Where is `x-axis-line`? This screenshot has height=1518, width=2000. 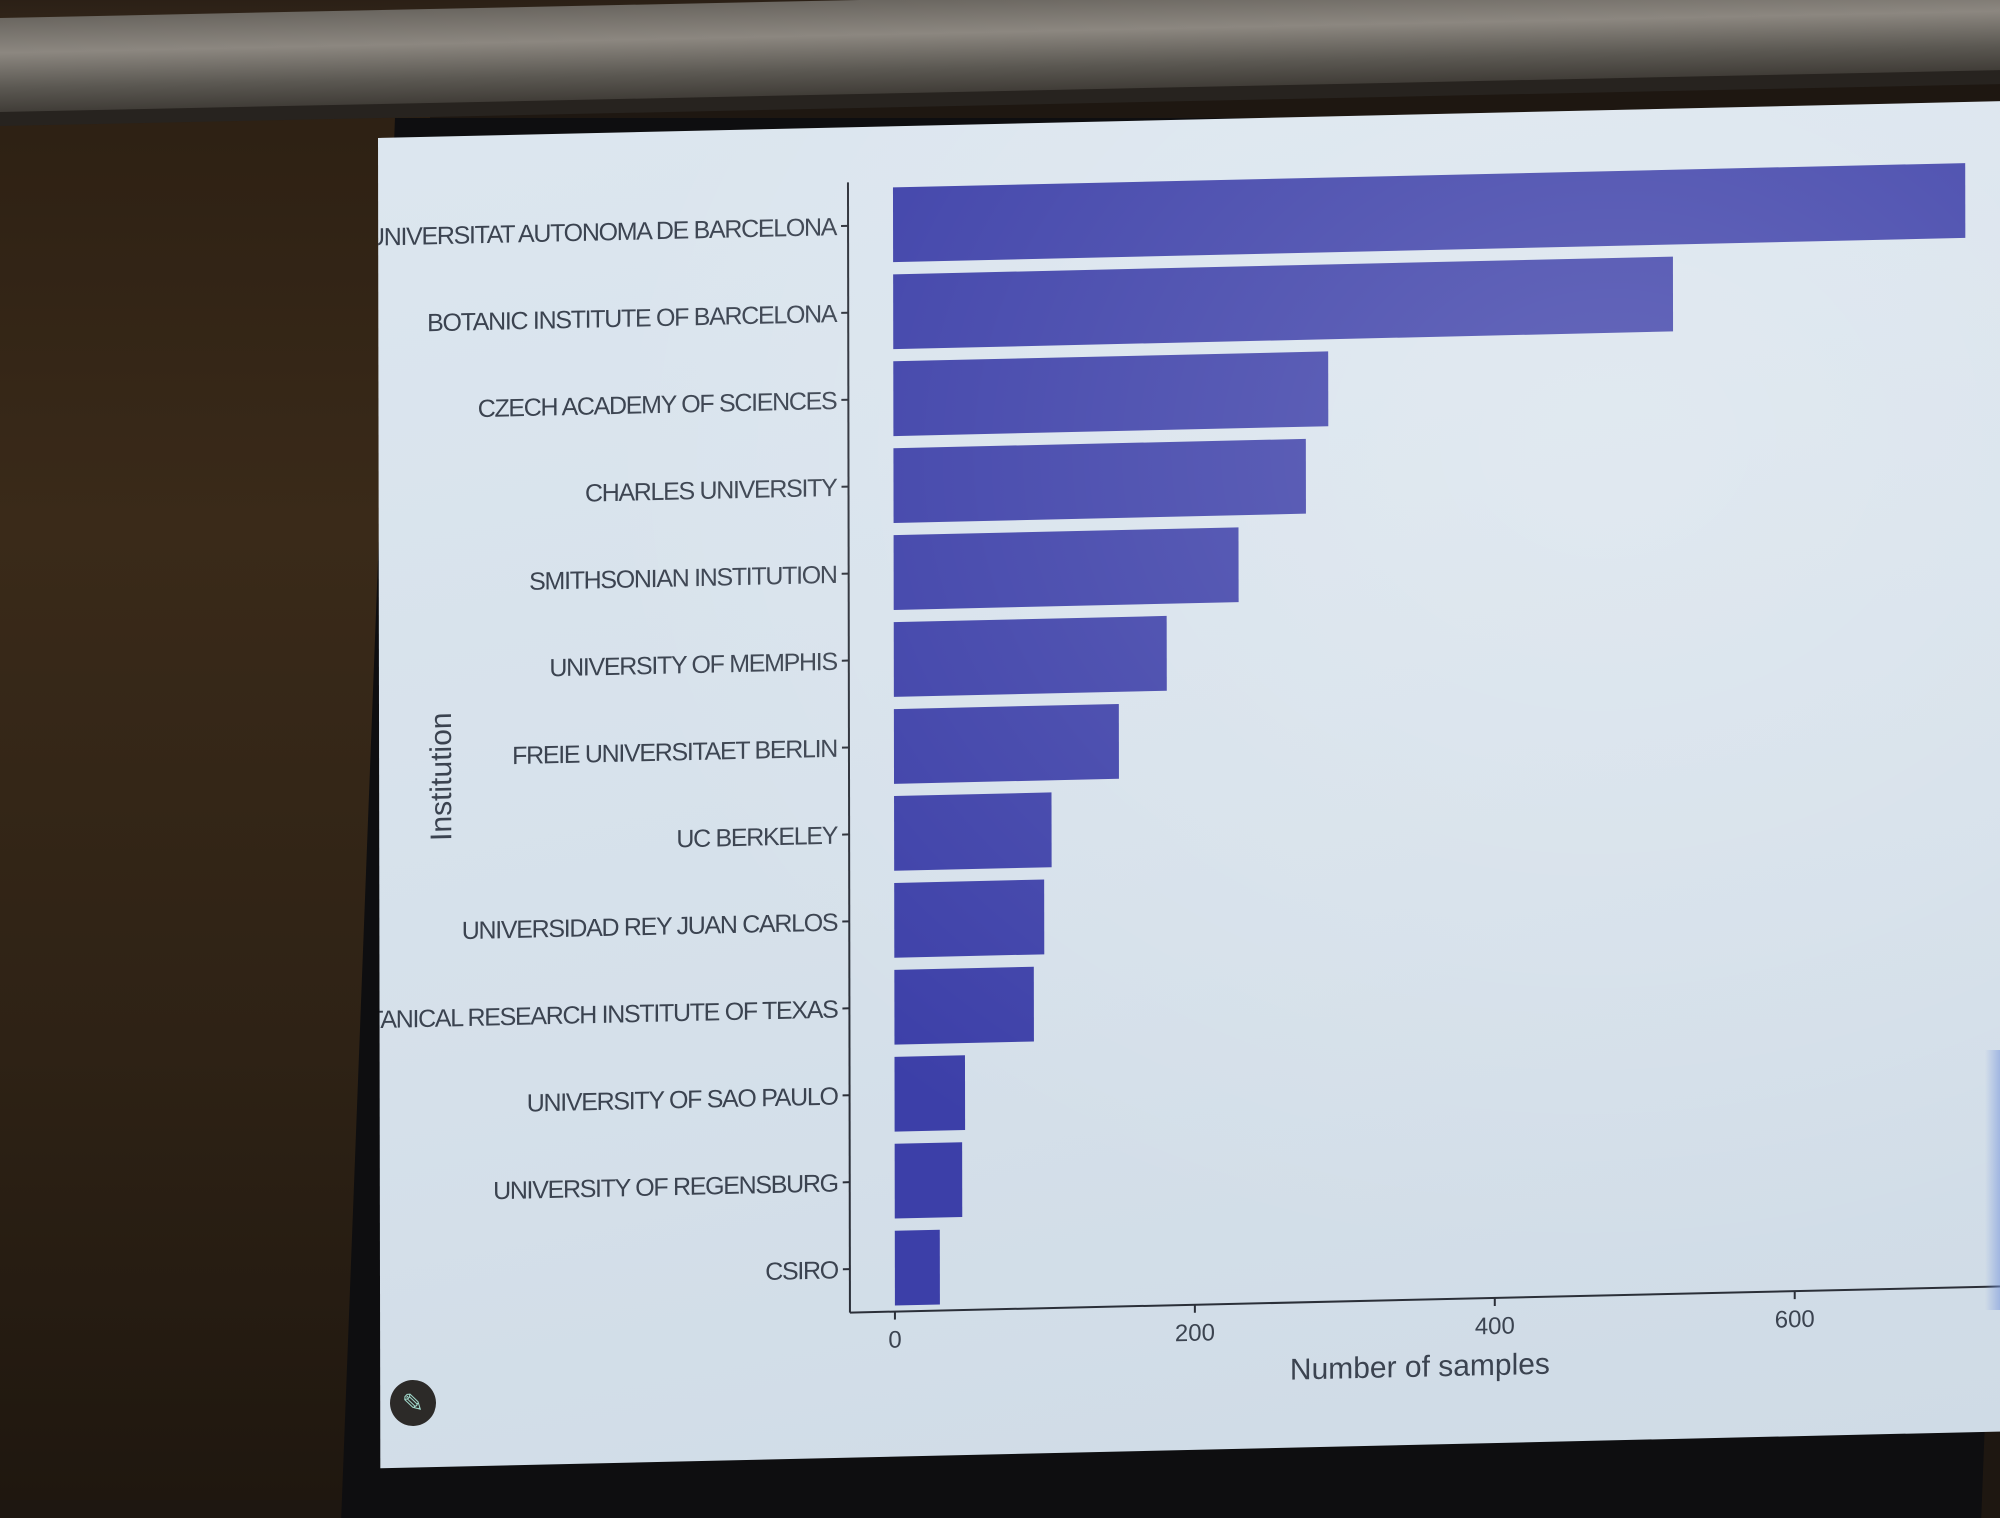
x-axis-line is located at coordinates (1425, 1299).